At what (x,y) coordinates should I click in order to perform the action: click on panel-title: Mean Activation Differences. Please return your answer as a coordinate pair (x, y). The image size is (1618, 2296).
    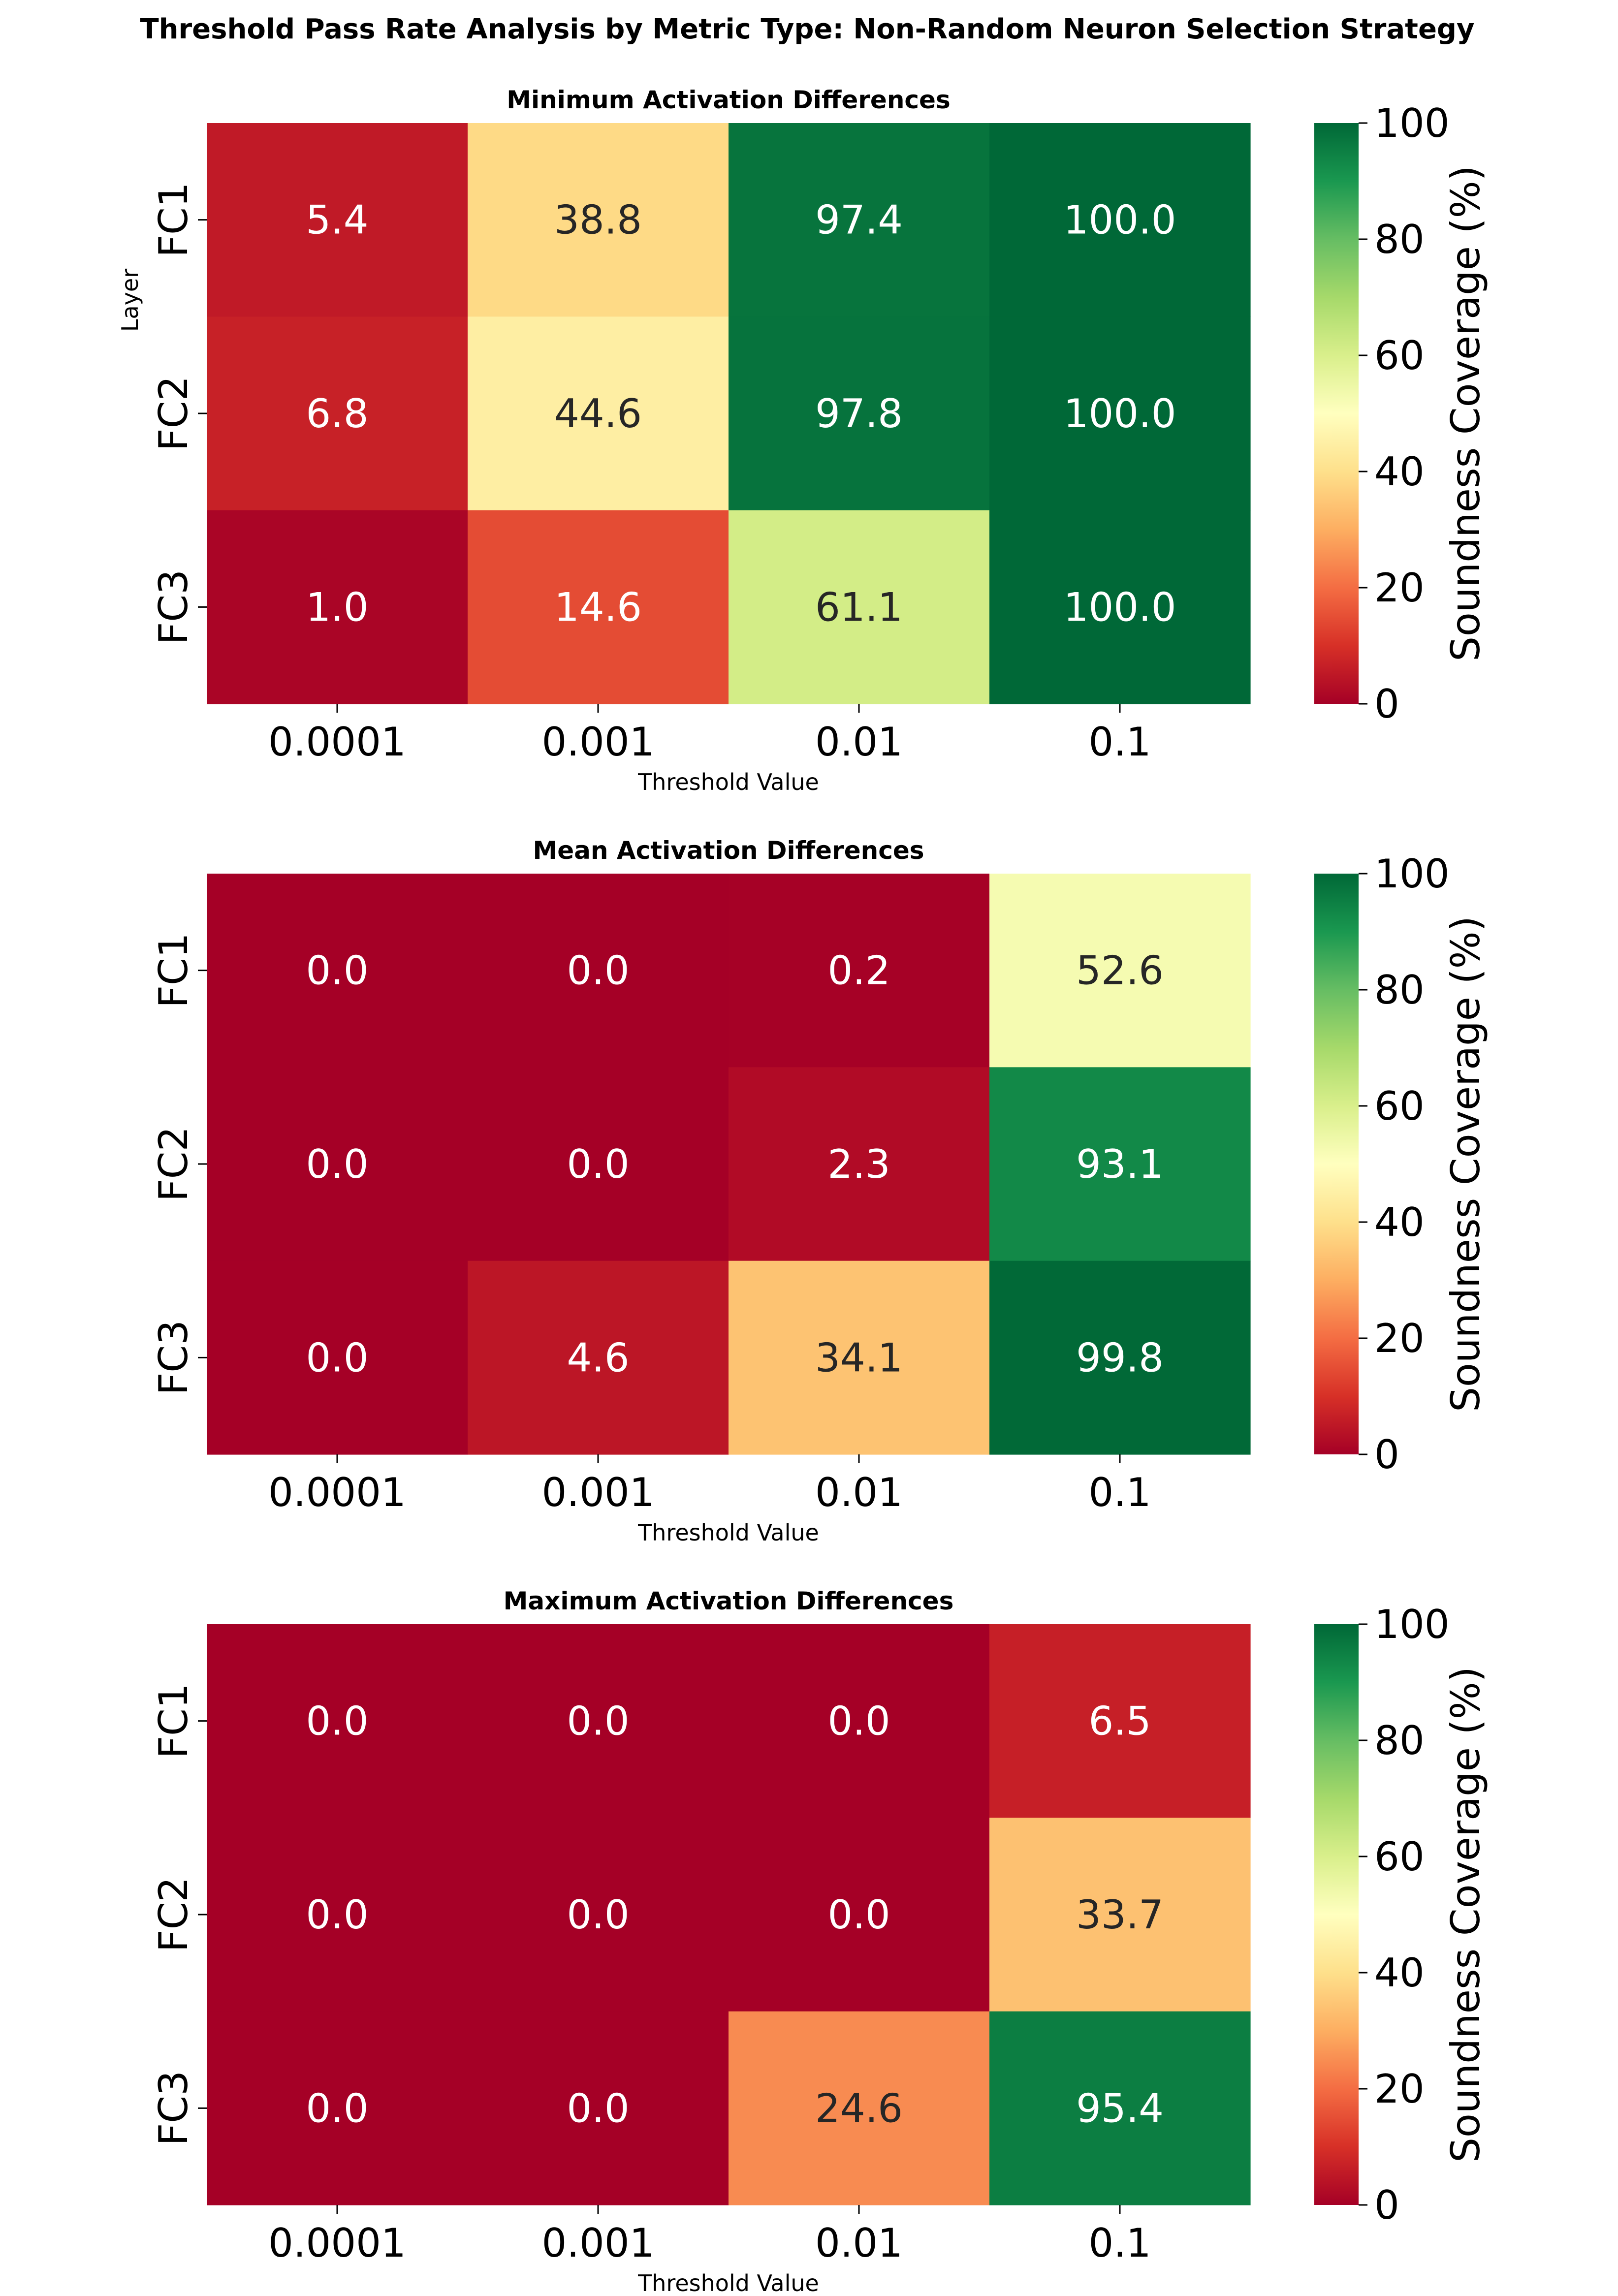
    Looking at the image, I should click on (728, 850).